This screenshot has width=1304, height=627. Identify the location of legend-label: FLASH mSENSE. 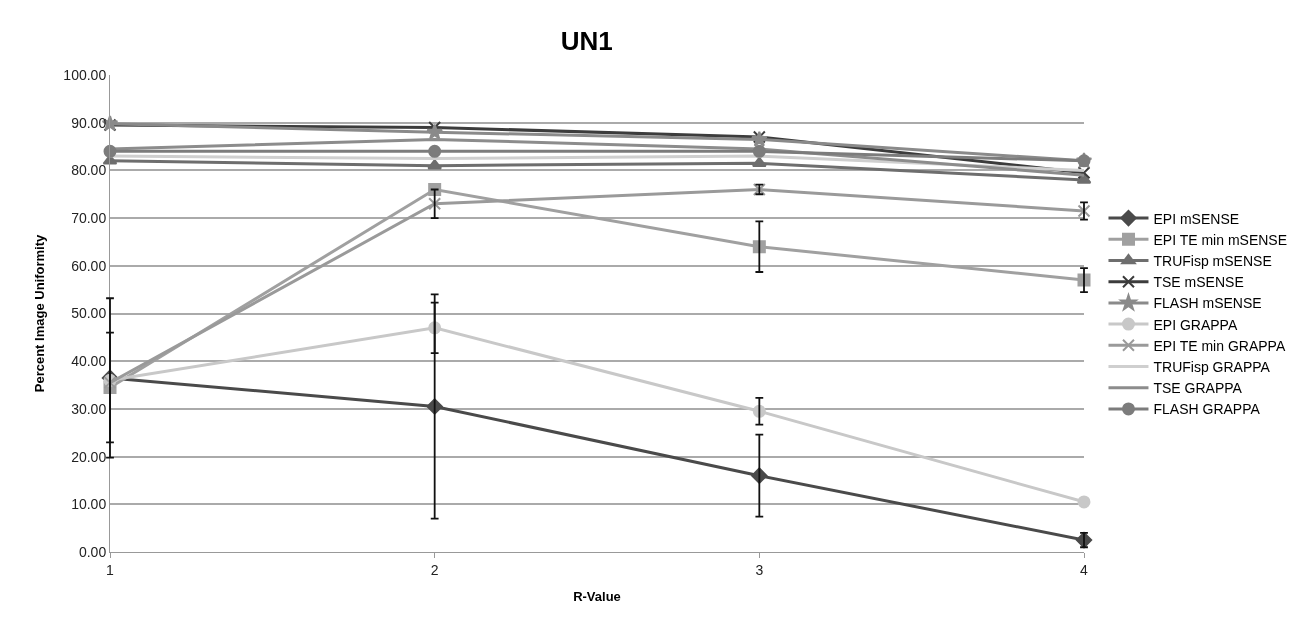
(1207, 303).